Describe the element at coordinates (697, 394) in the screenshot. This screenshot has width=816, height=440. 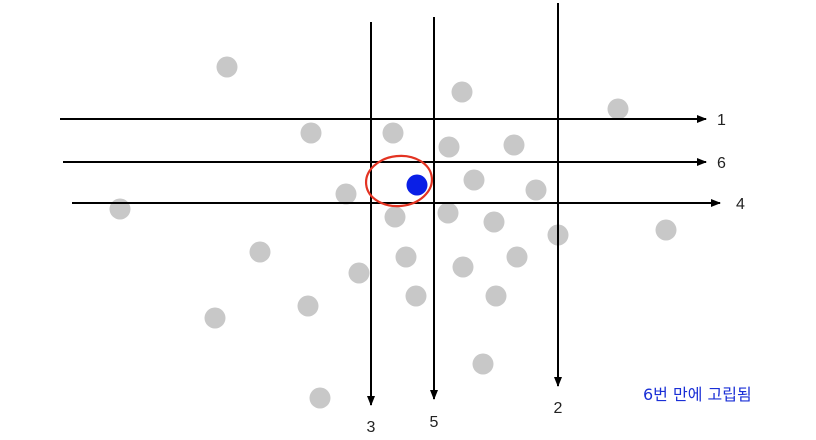
I see `caption-text: 6번 만에 고립됨` at that location.